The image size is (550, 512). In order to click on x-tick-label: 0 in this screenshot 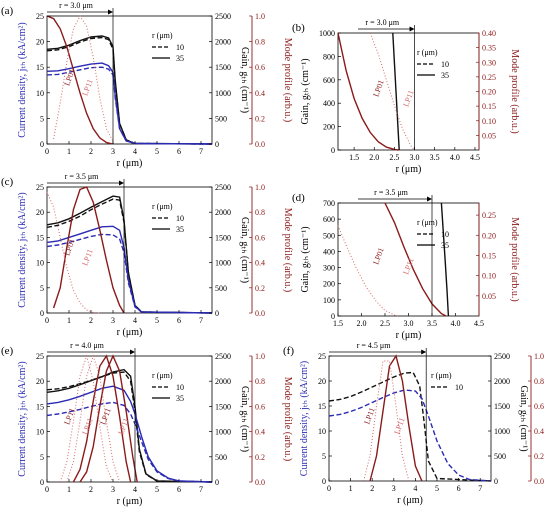, I will do `click(47, 489)`.